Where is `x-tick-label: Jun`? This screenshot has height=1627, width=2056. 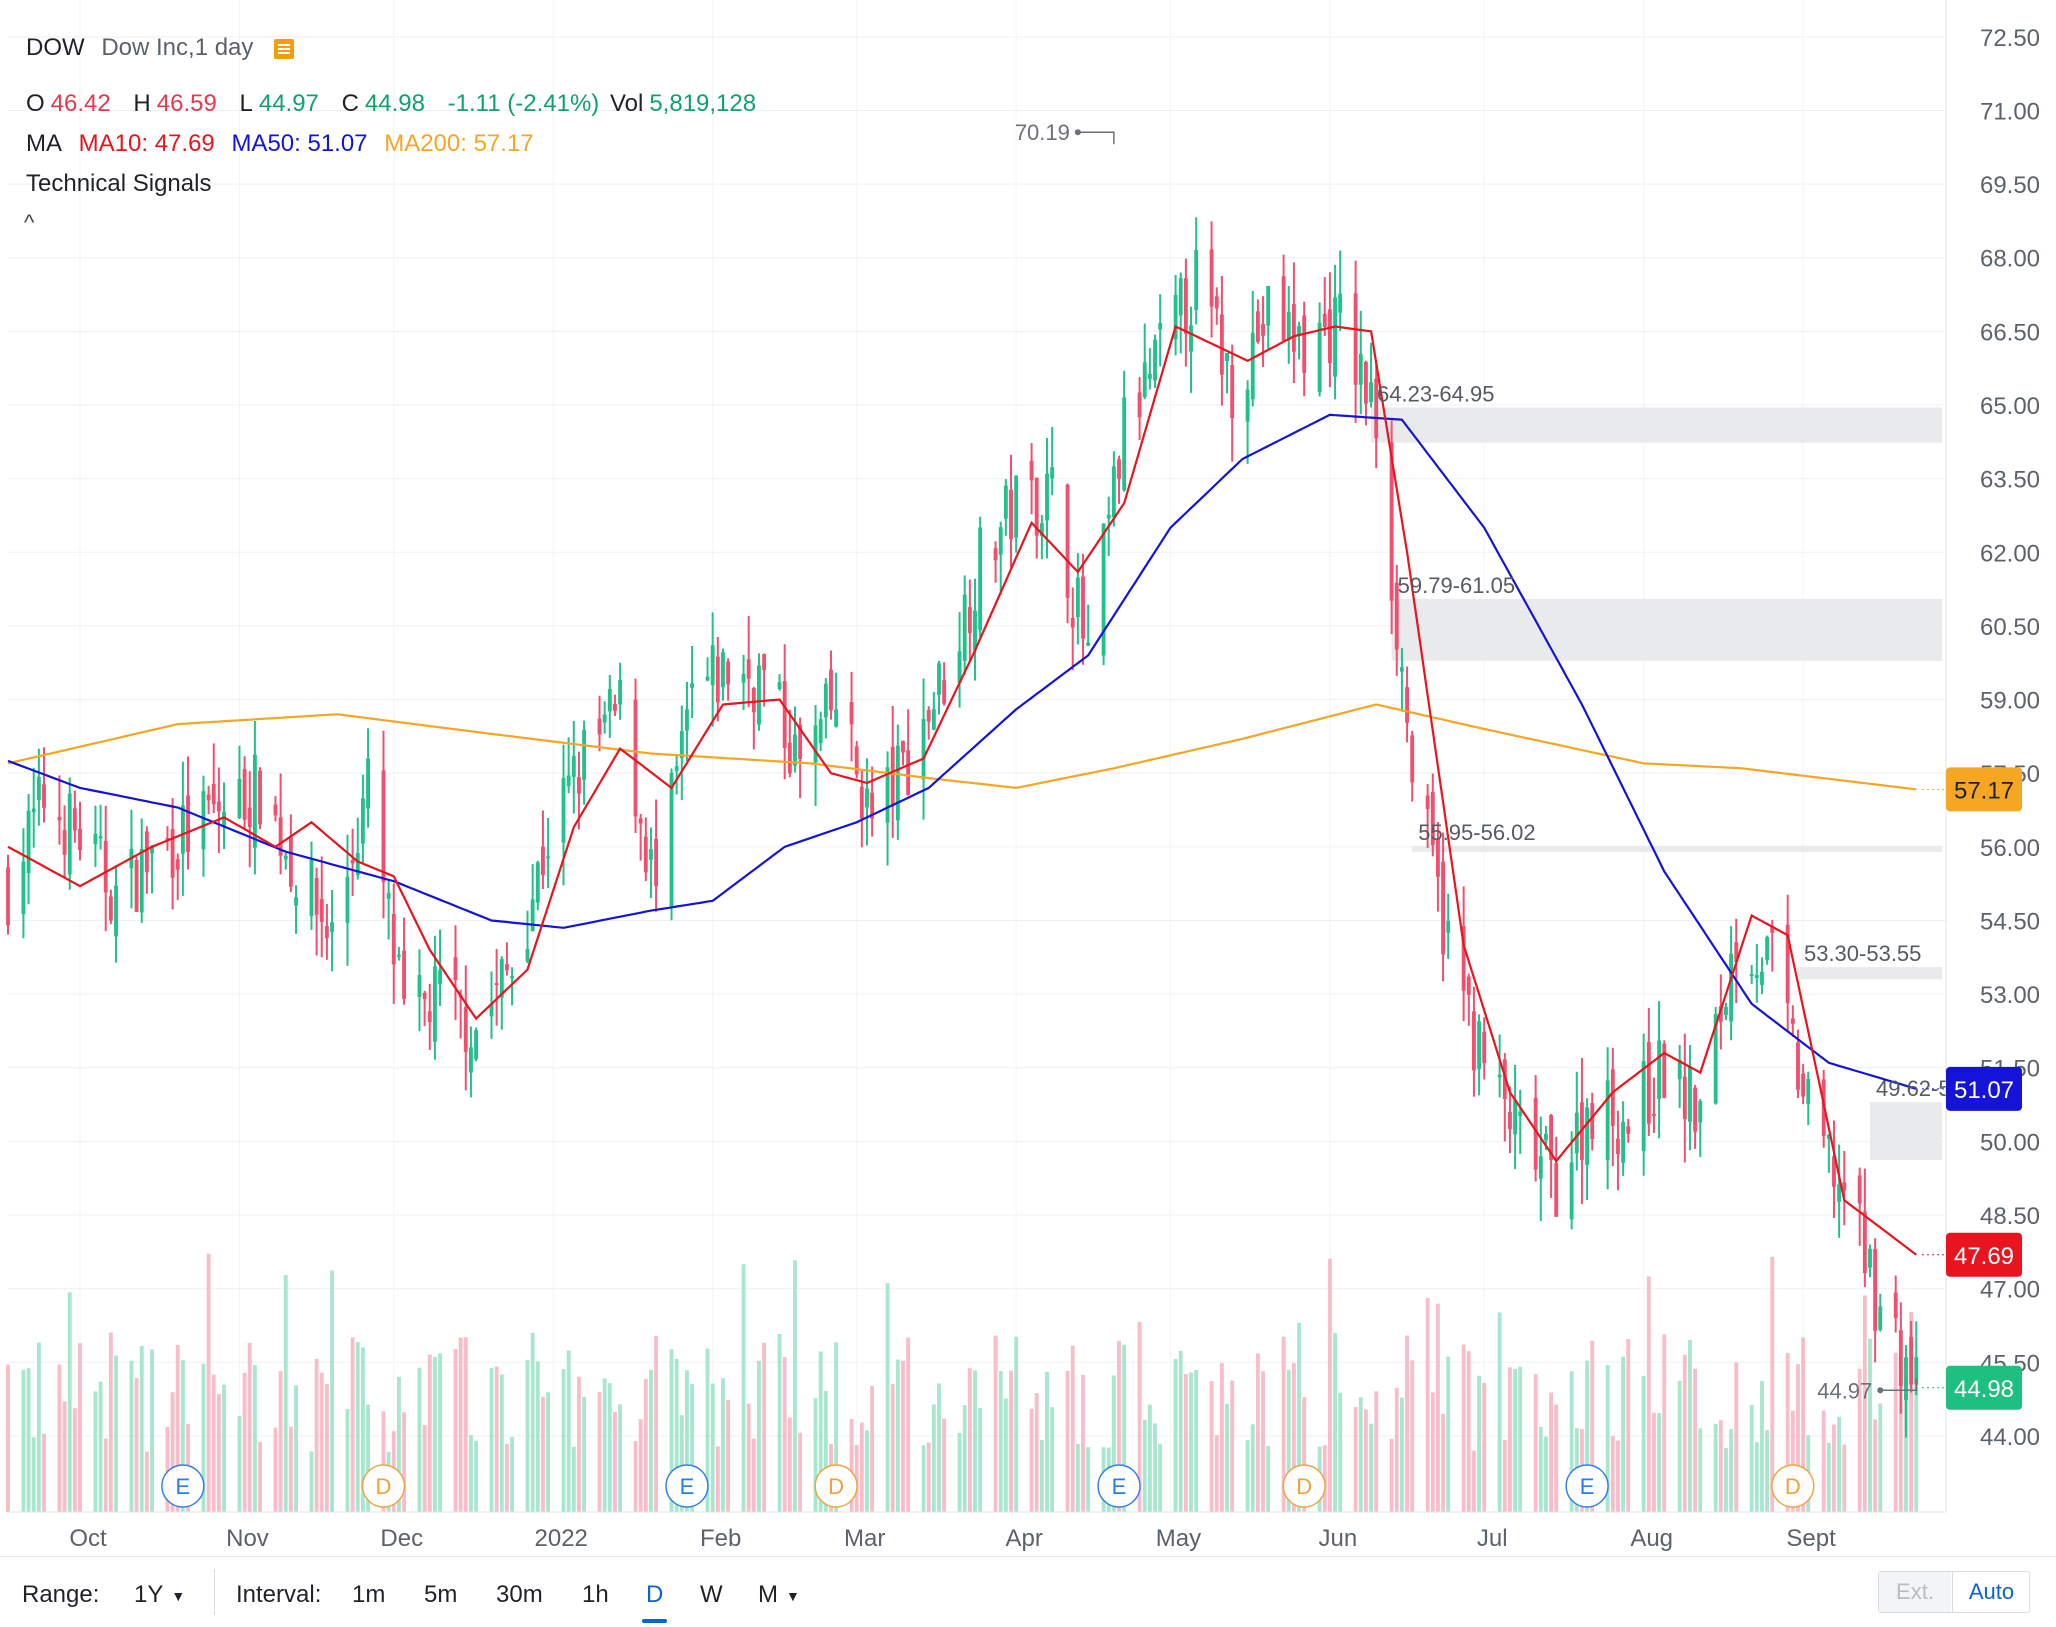 x-tick-label: Jun is located at coordinates (1338, 1538).